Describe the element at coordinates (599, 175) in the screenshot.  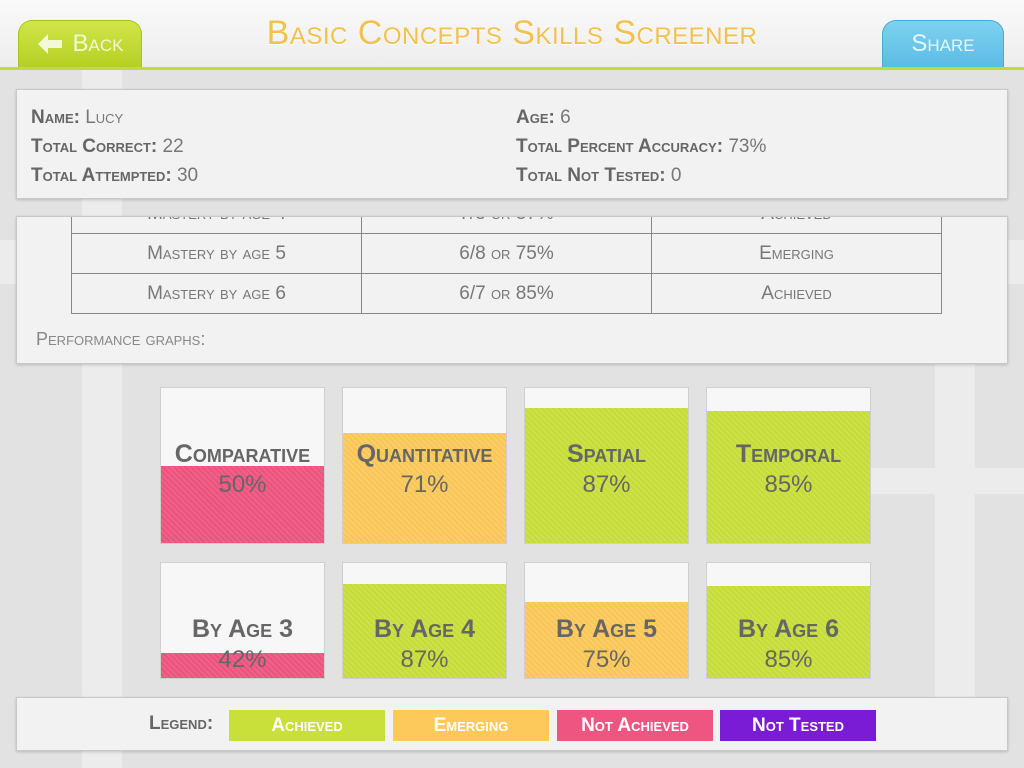
I see `total-not-tested: Total Not Tested: 0` at that location.